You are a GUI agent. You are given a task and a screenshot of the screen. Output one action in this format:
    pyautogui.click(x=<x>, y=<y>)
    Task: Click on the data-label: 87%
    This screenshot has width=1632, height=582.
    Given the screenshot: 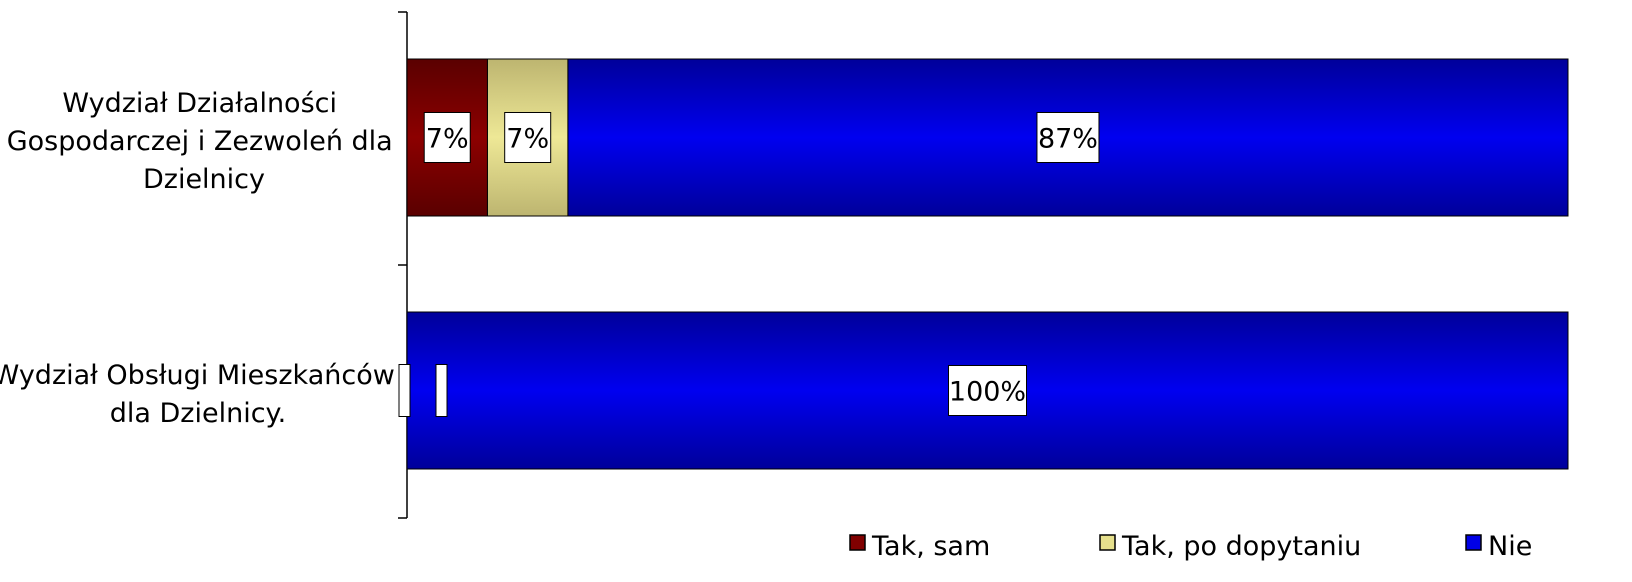 What is the action you would take?
    pyautogui.click(x=1068, y=139)
    